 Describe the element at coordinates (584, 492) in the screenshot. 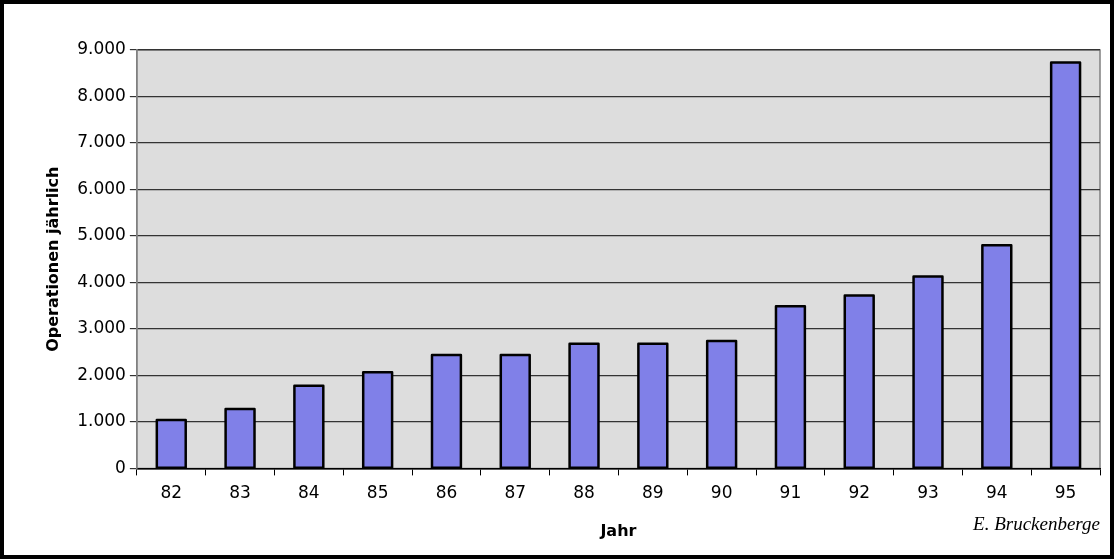

I see `x-tick-label: 88` at that location.